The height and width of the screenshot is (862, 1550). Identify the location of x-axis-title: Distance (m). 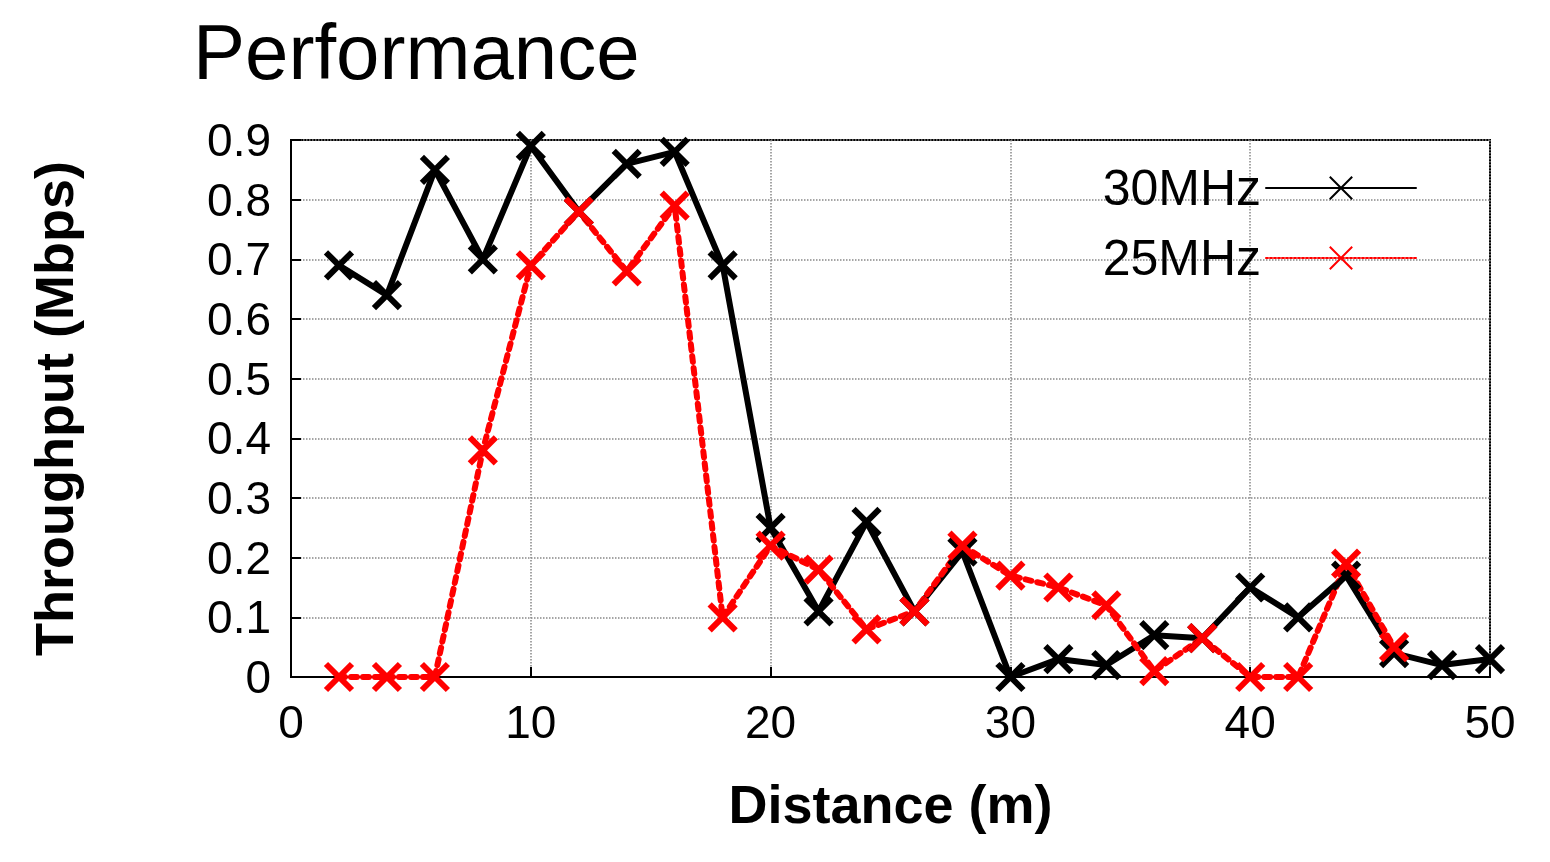
(890, 804).